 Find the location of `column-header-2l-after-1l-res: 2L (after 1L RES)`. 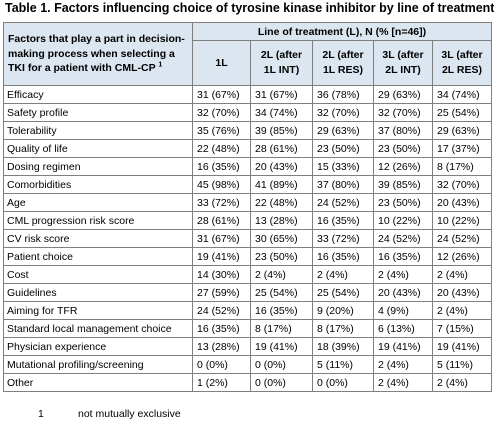

column-header-2l-after-1l-res: 2L (after 1L RES) is located at coordinates (343, 63).